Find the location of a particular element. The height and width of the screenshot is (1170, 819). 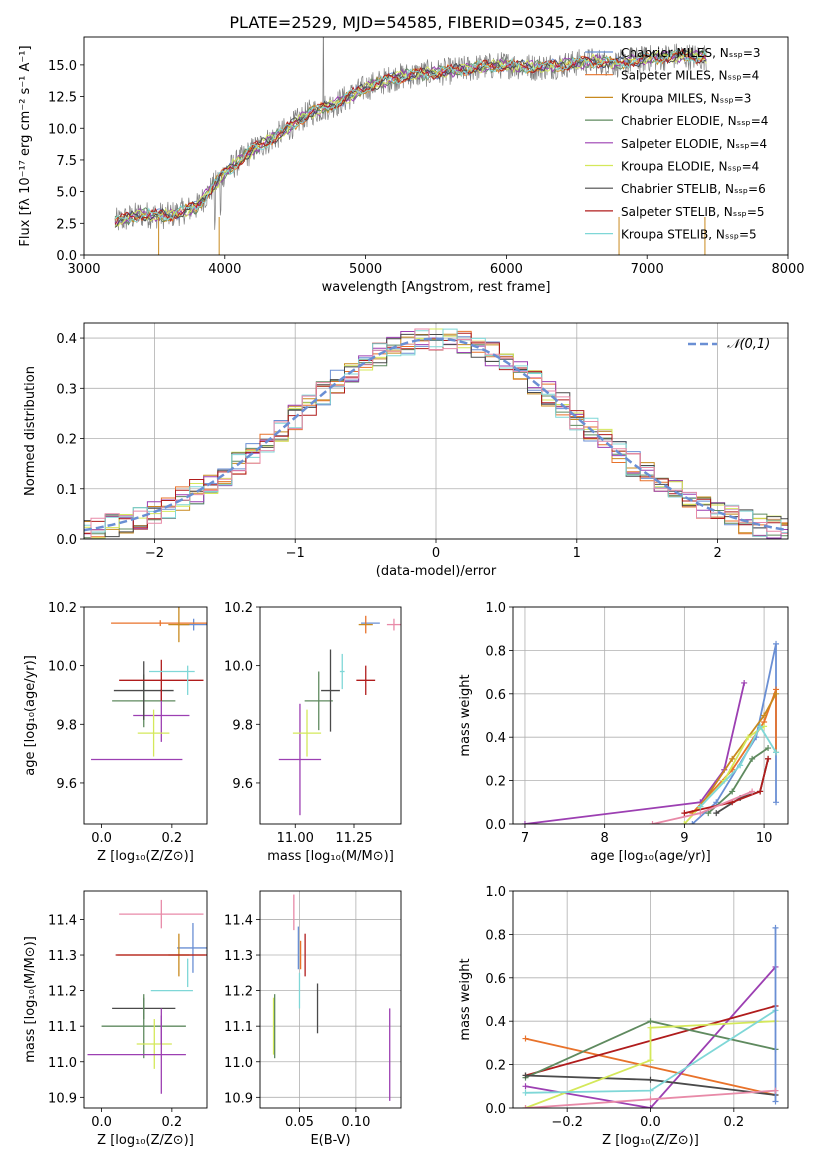

x-tick-label: 8000 is located at coordinates (787, 269).